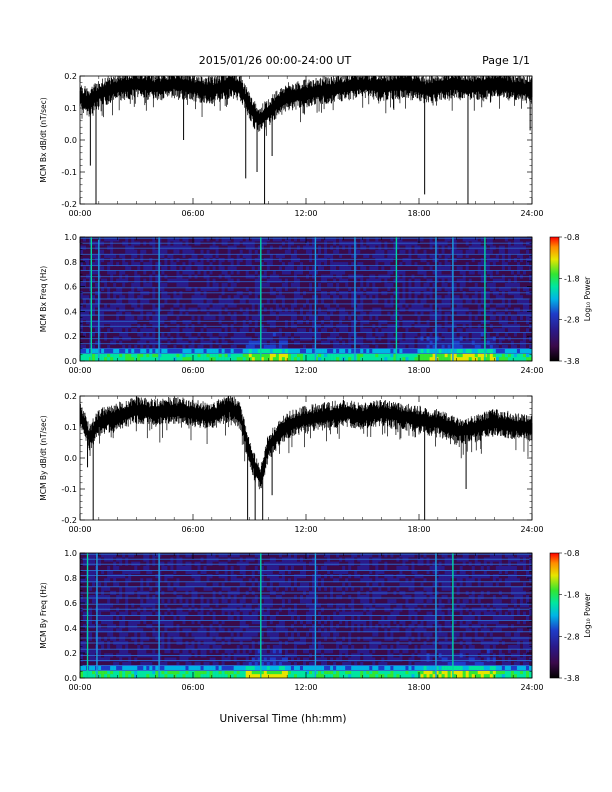 Image resolution: width=612 pixels, height=792 pixels. Describe the element at coordinates (306, 443) in the screenshot. I see `trace-line` at that location.